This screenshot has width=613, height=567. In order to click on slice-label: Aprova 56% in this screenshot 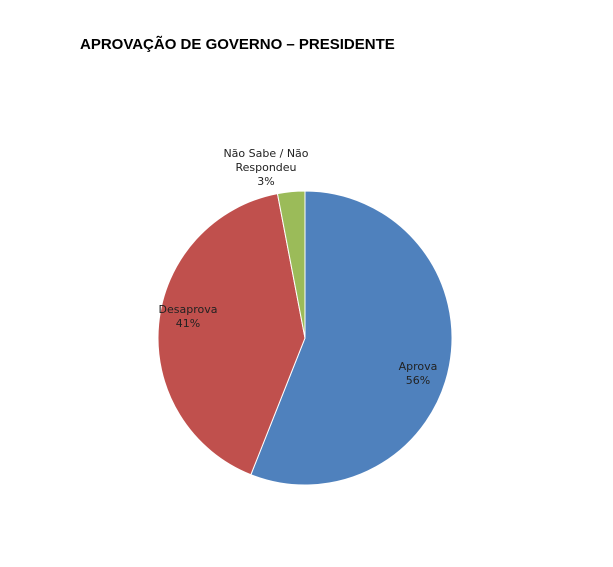, I will do `click(418, 374)`.